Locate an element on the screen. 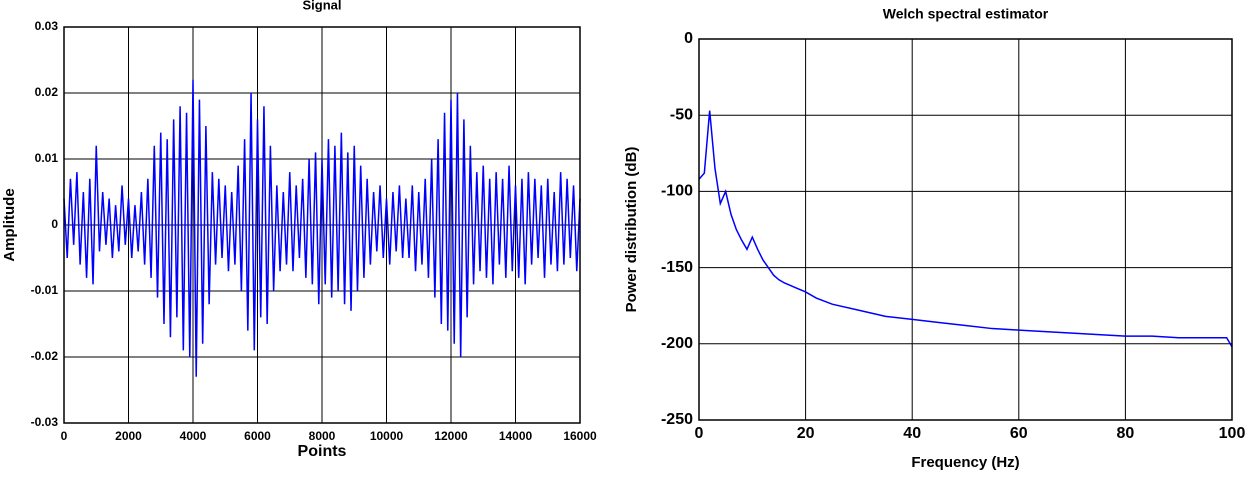 The width and height of the screenshot is (1254, 477). y-tick-label: 0.01 is located at coordinates (47, 158).